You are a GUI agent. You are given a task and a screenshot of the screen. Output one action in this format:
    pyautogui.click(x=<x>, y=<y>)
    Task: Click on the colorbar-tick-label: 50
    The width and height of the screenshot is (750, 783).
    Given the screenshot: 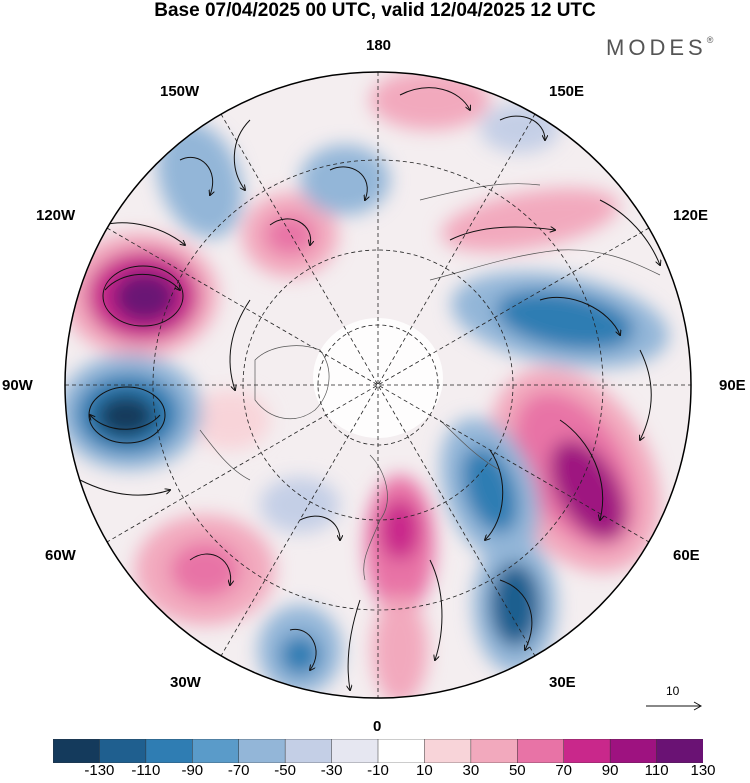 What is the action you would take?
    pyautogui.click(x=517, y=770)
    